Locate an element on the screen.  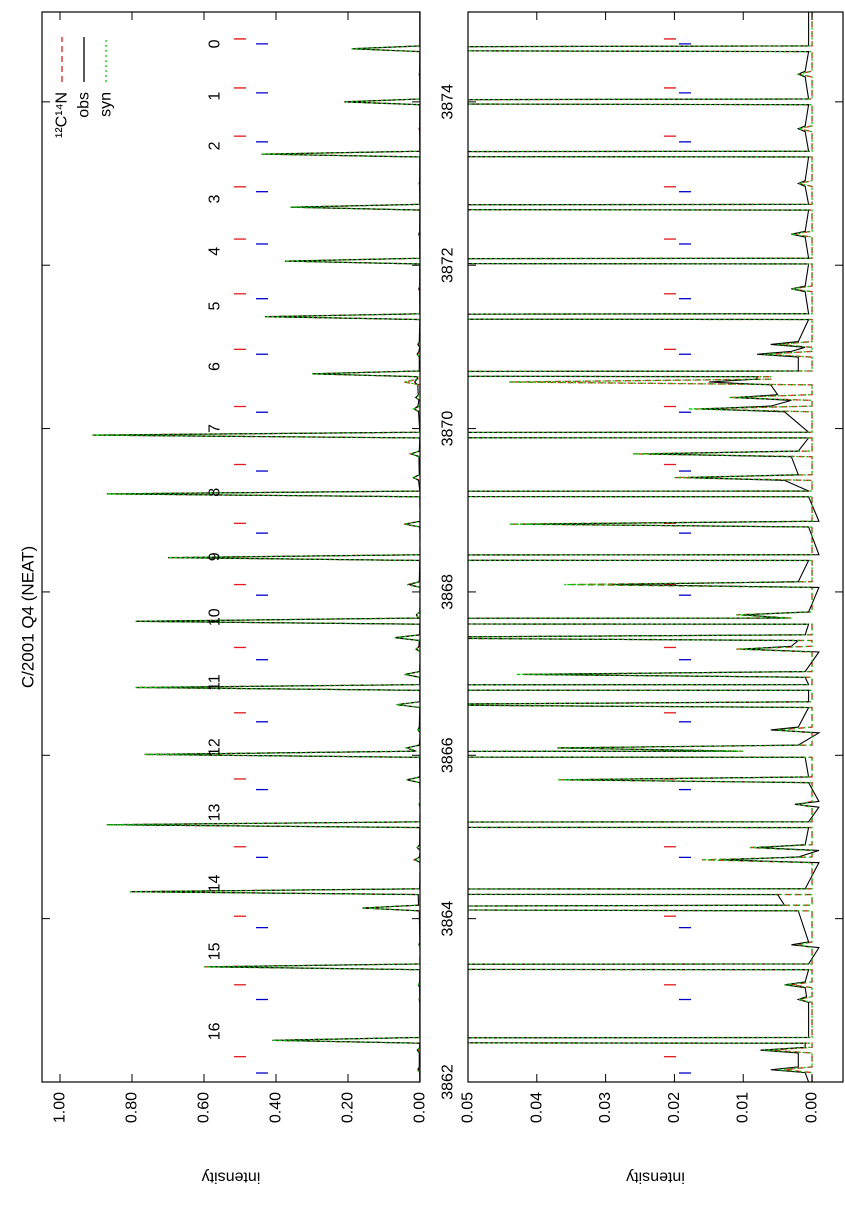
band-label: 0 is located at coordinates (215, 43).